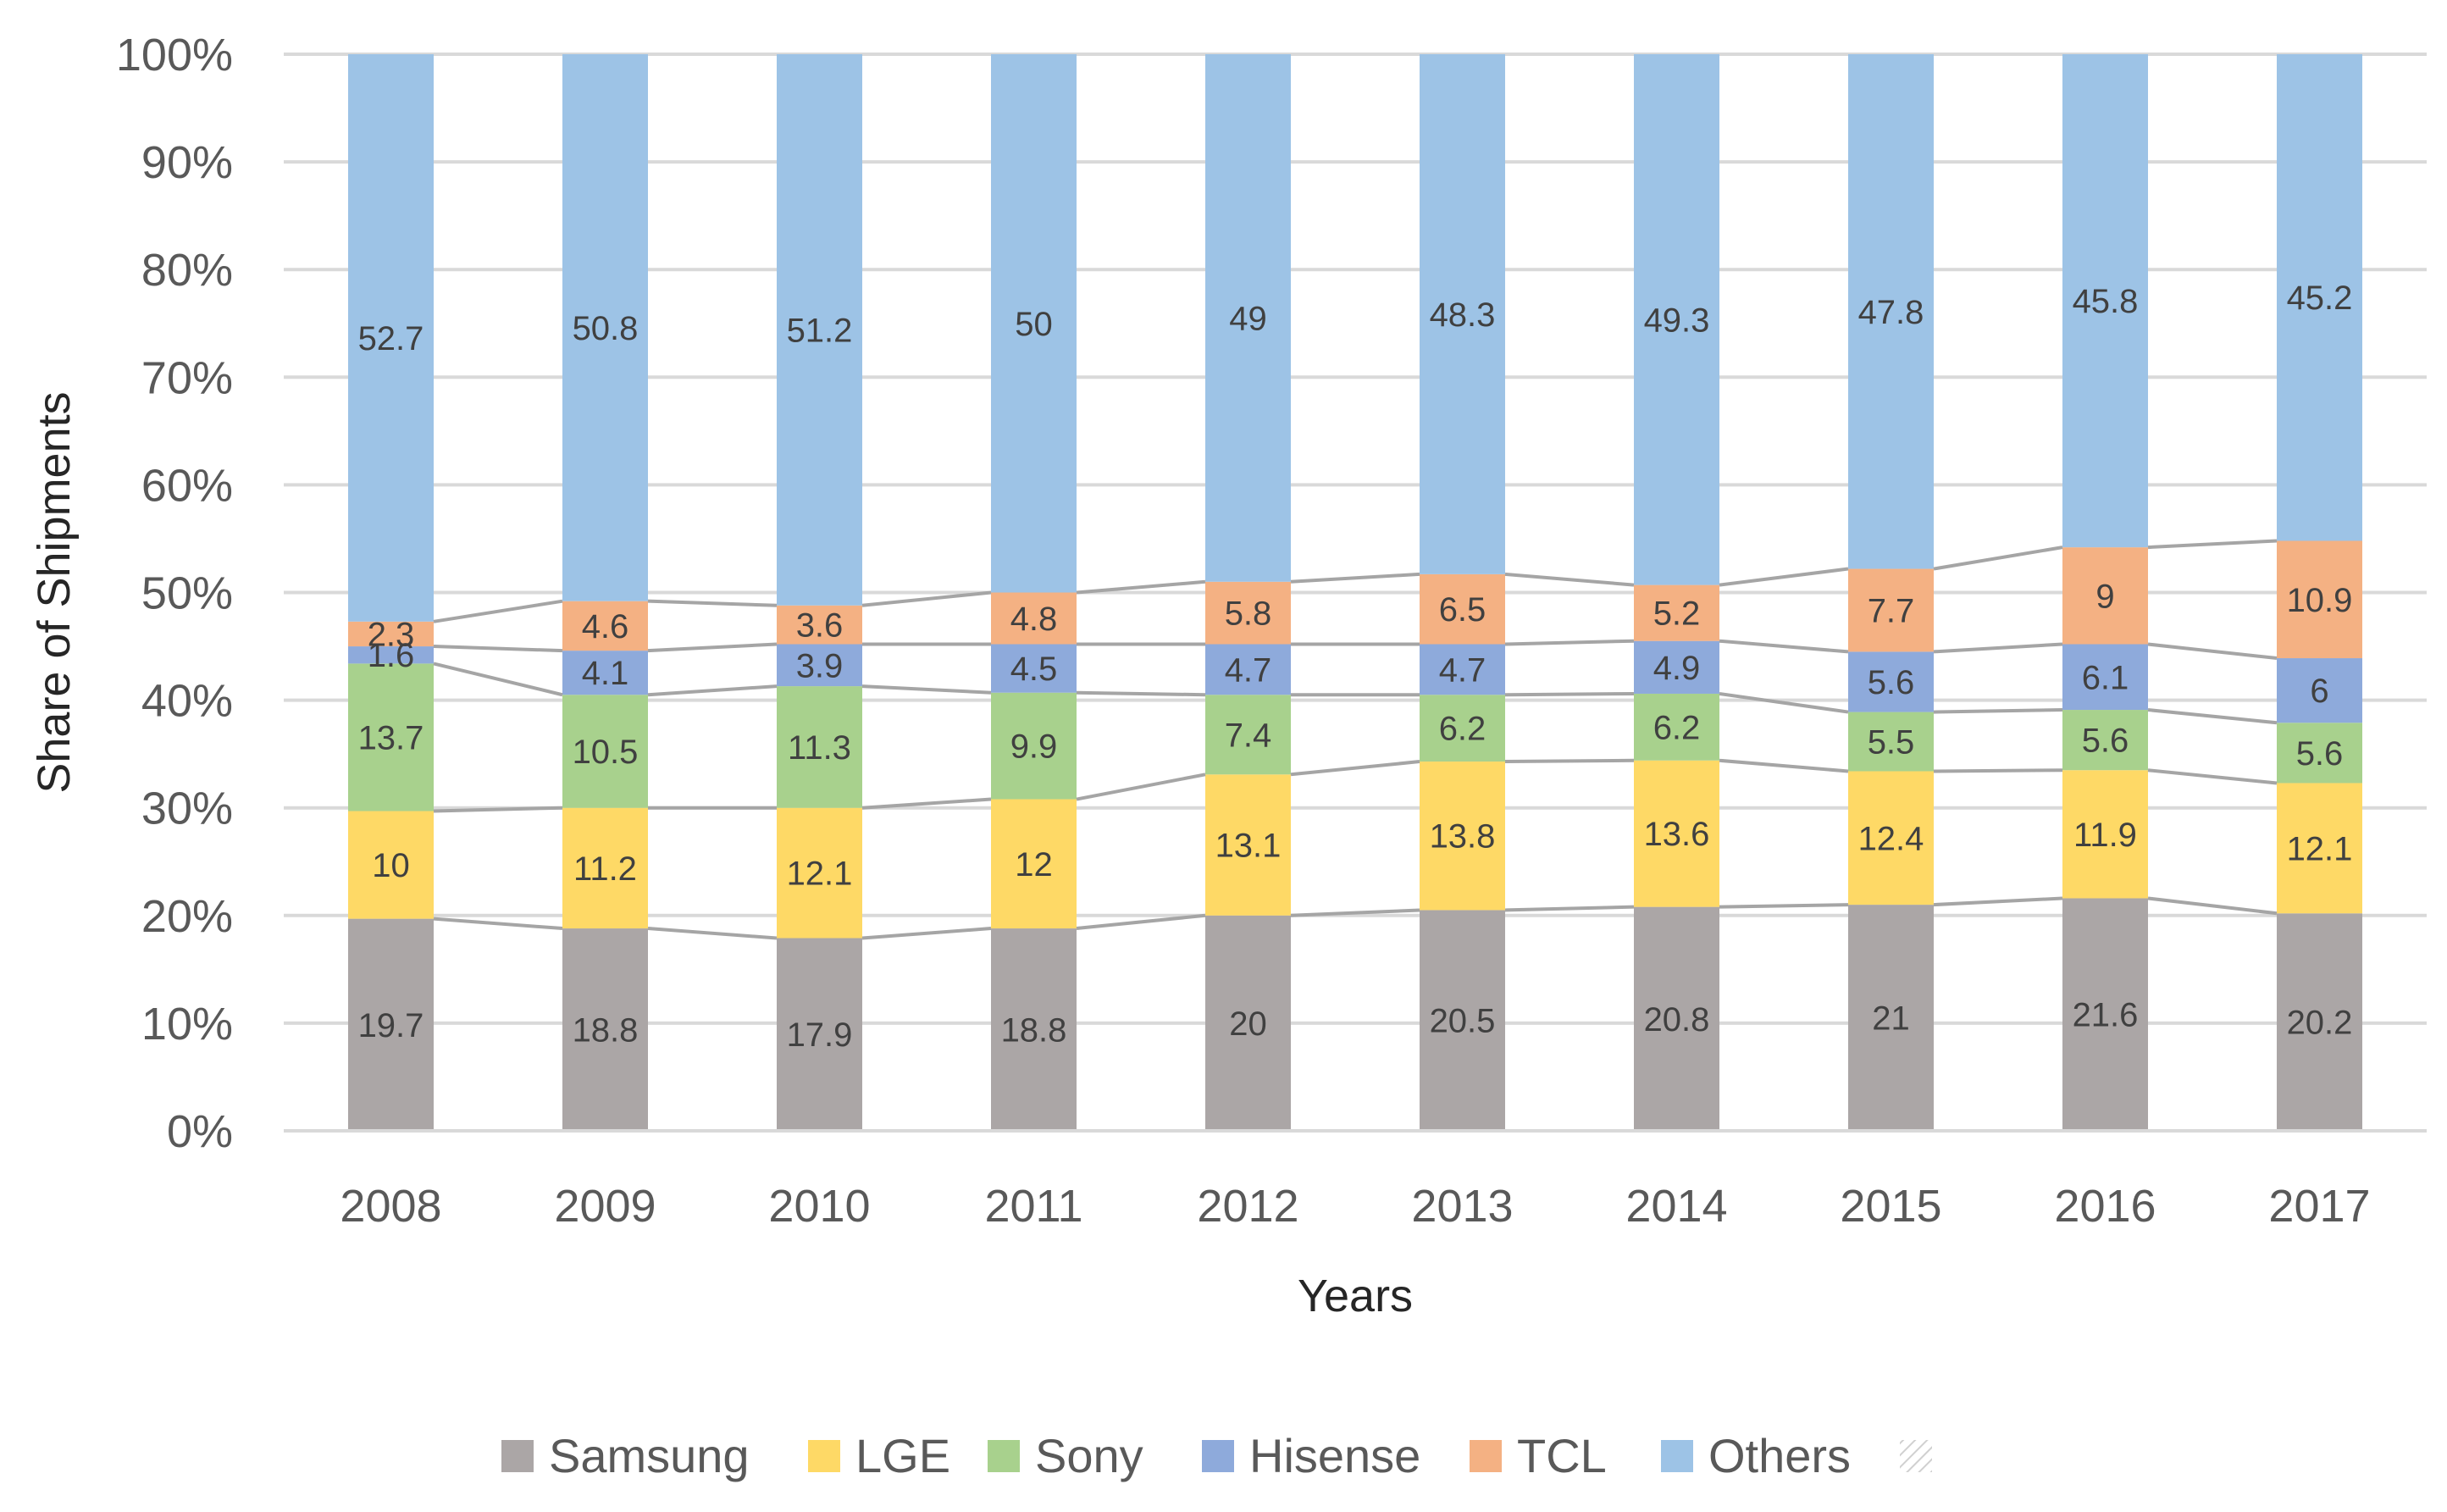 This screenshot has width=2447, height=1512. I want to click on data-label-sony-2015: 5.5, so click(1892, 743).